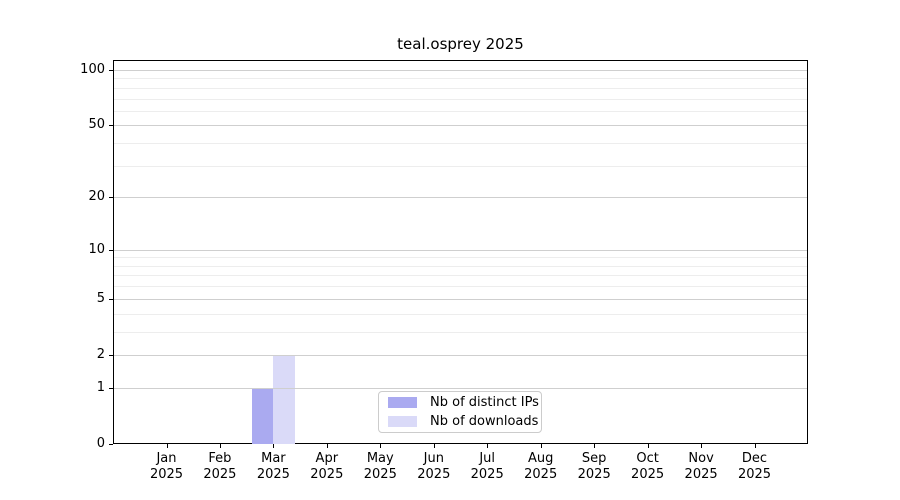 The width and height of the screenshot is (900, 500). What do you see at coordinates (263, 415) in the screenshot?
I see `bar-nb-of-distinct-ips-mar` at bounding box center [263, 415].